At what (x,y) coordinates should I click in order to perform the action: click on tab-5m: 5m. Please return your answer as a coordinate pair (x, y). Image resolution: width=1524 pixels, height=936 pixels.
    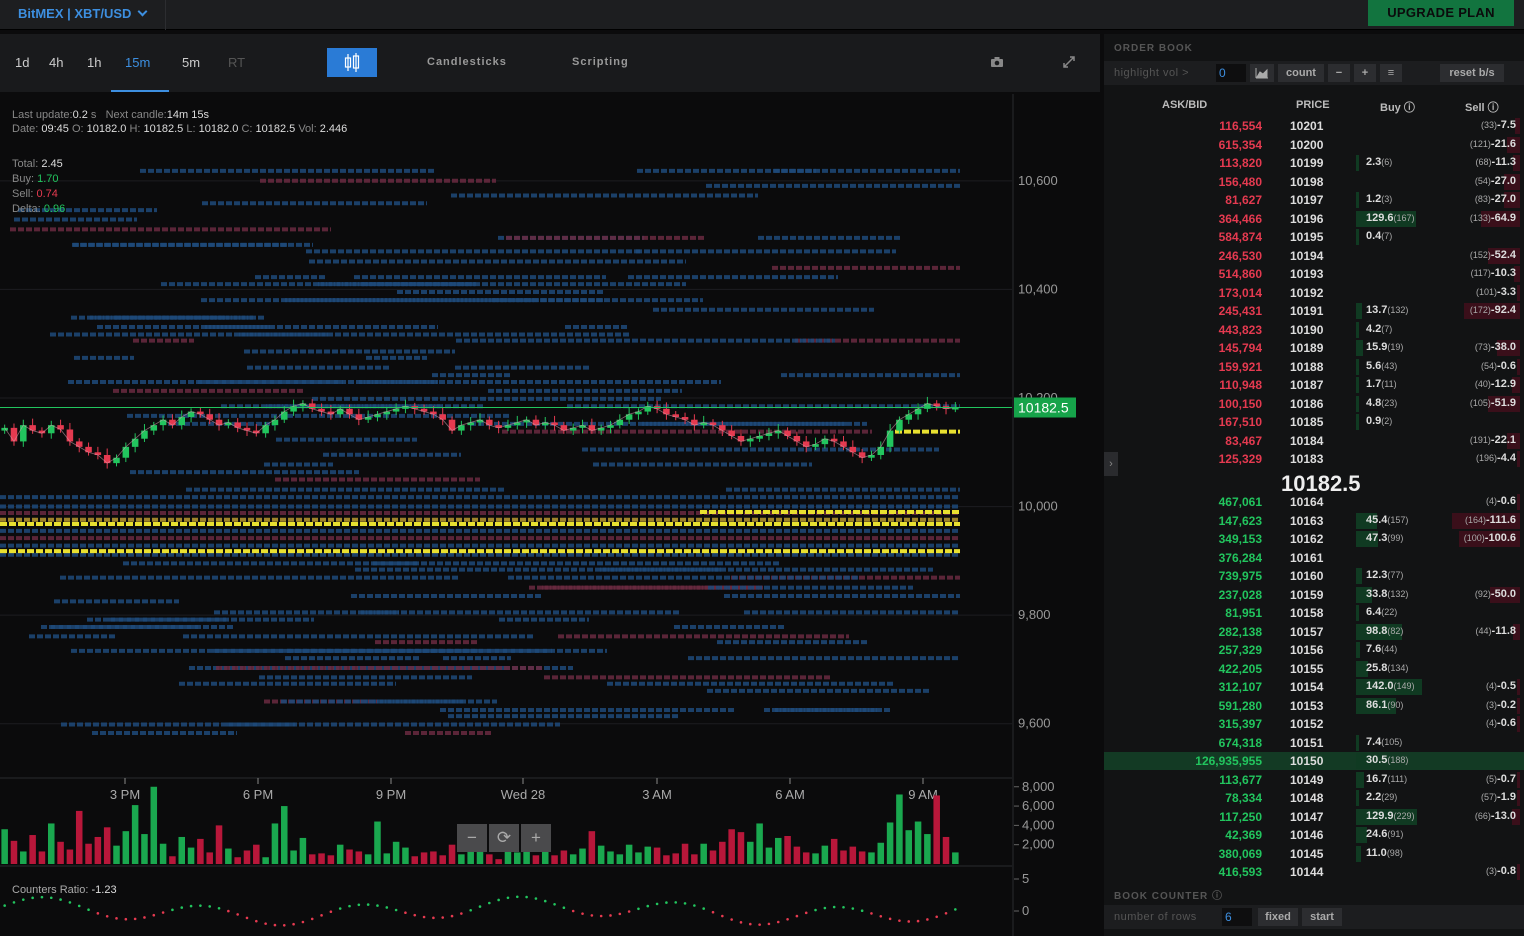
    Looking at the image, I should click on (191, 62).